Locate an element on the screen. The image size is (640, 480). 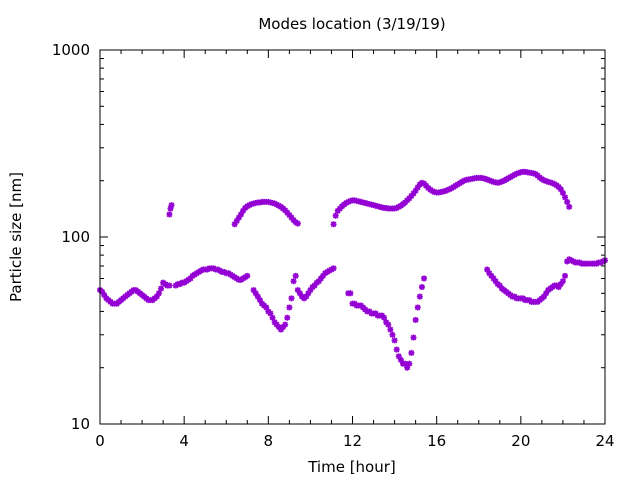
x-tick-label: 16 is located at coordinates (436, 441).